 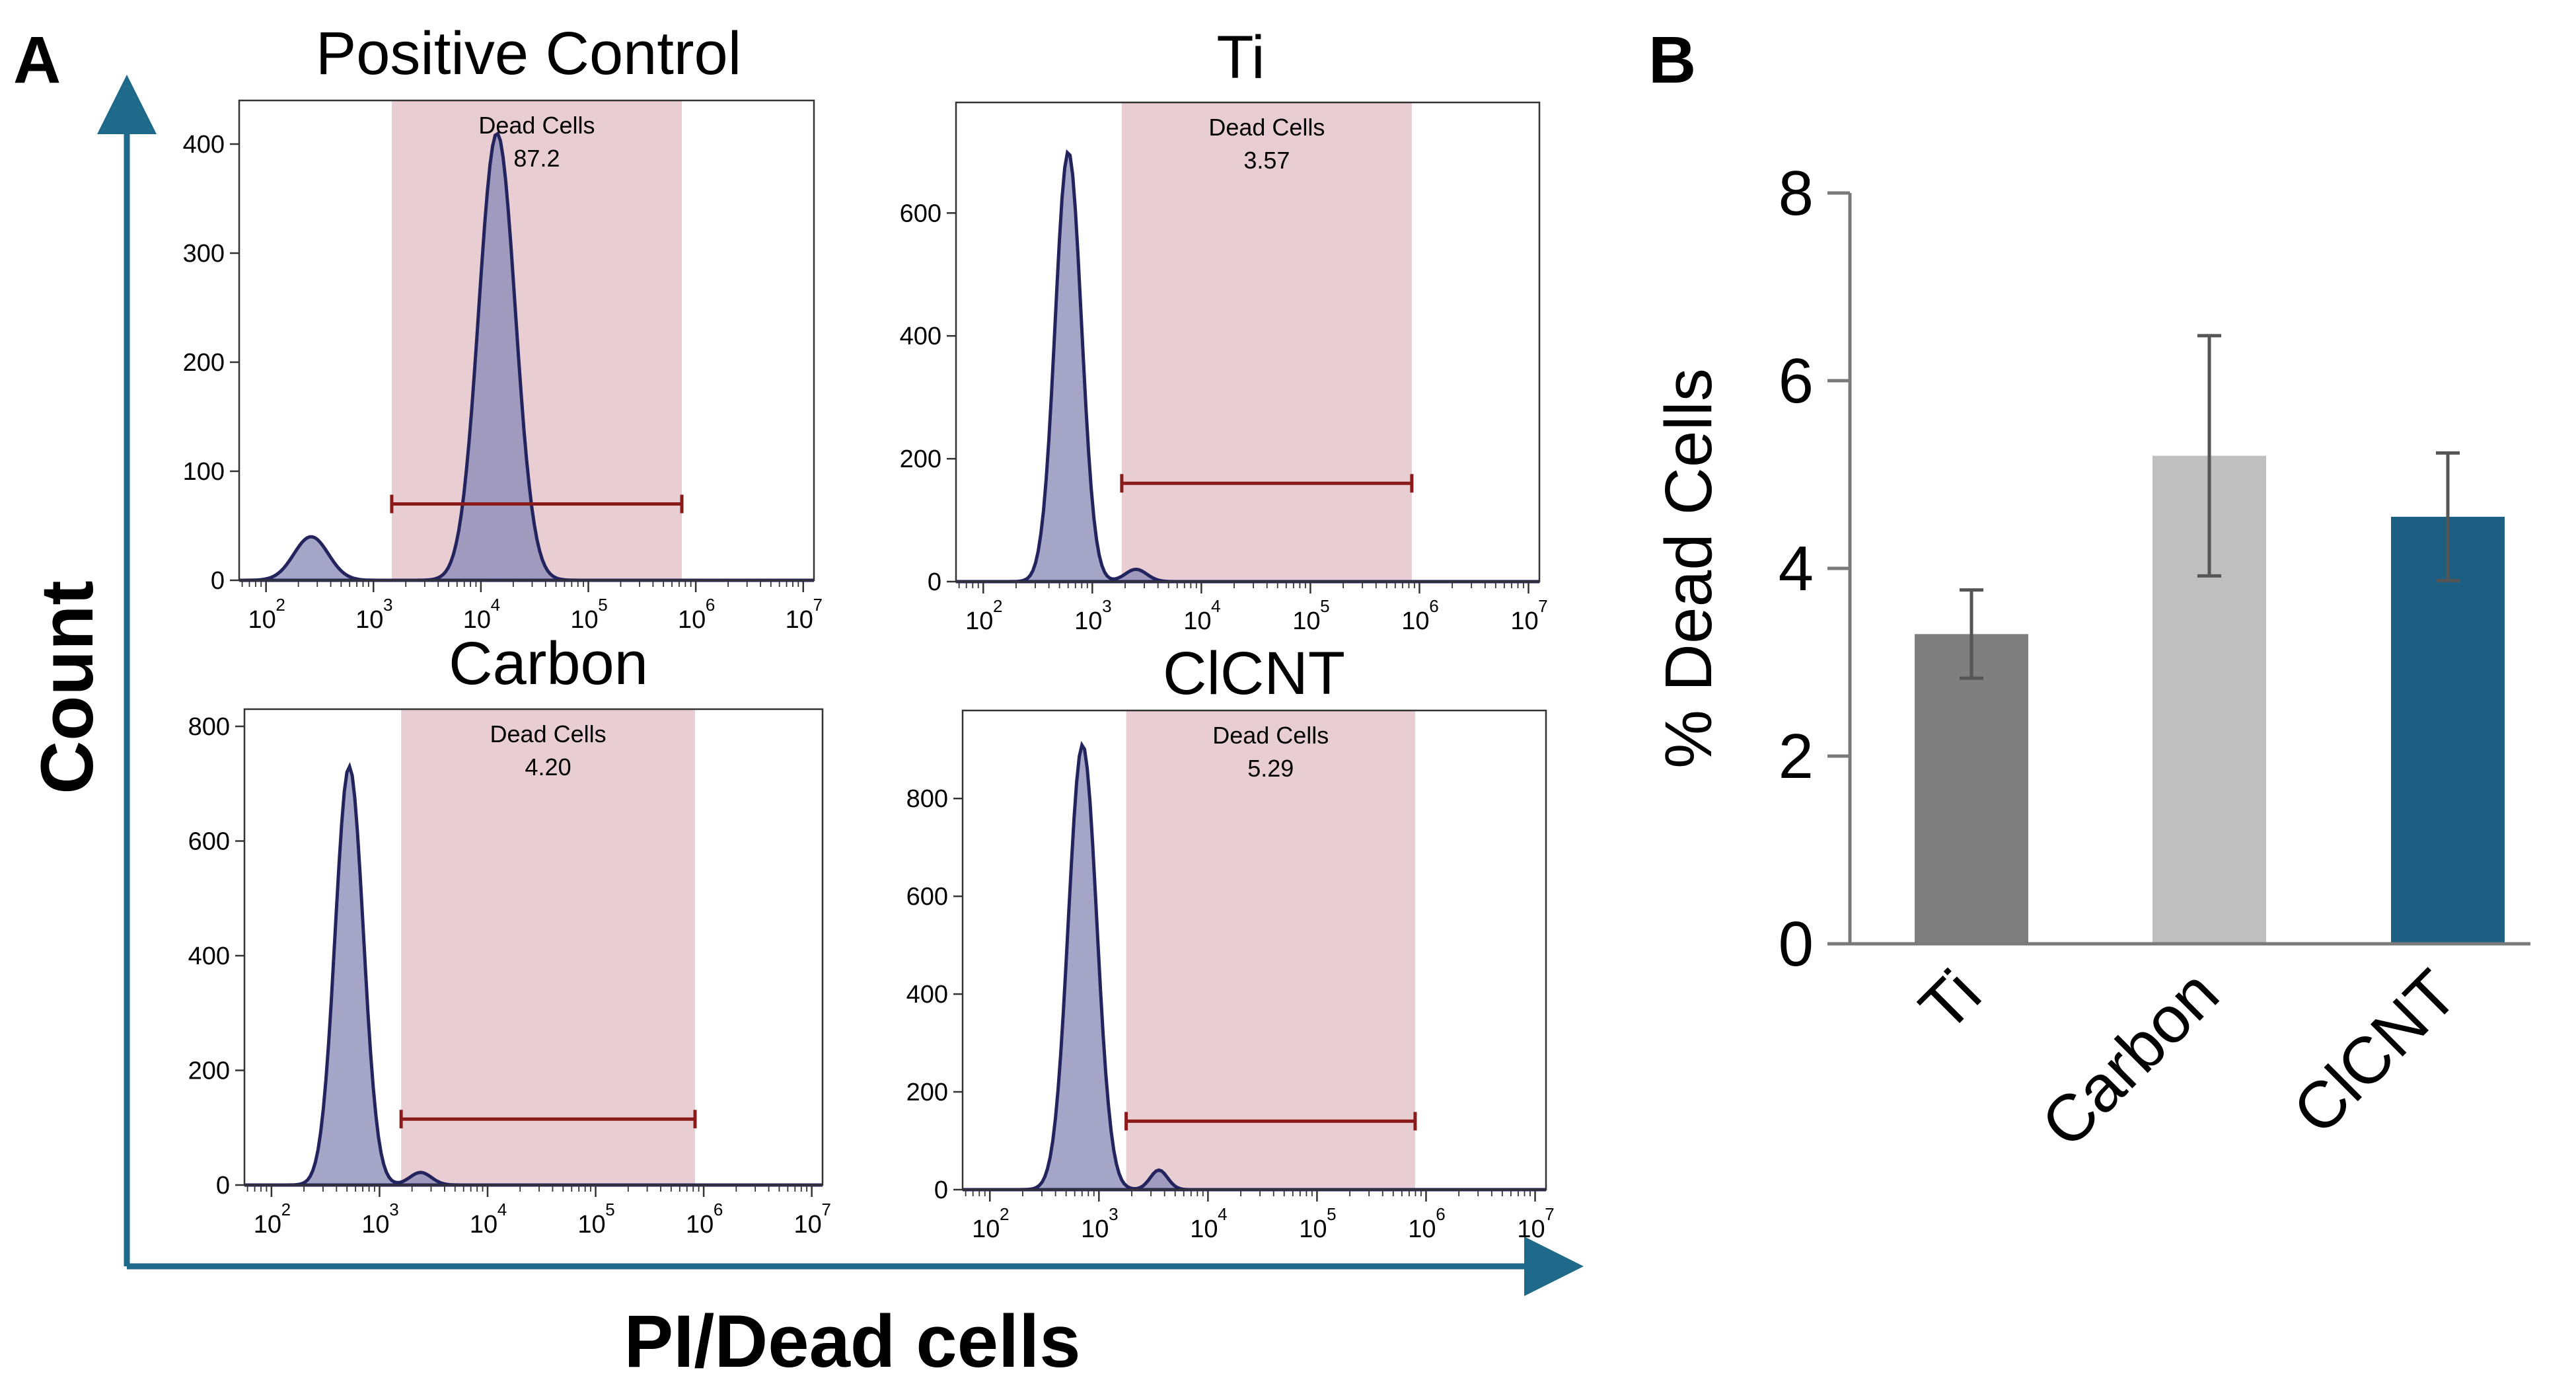 What do you see at coordinates (1672, 60) in the screenshot?
I see `panel-label-b: B` at bounding box center [1672, 60].